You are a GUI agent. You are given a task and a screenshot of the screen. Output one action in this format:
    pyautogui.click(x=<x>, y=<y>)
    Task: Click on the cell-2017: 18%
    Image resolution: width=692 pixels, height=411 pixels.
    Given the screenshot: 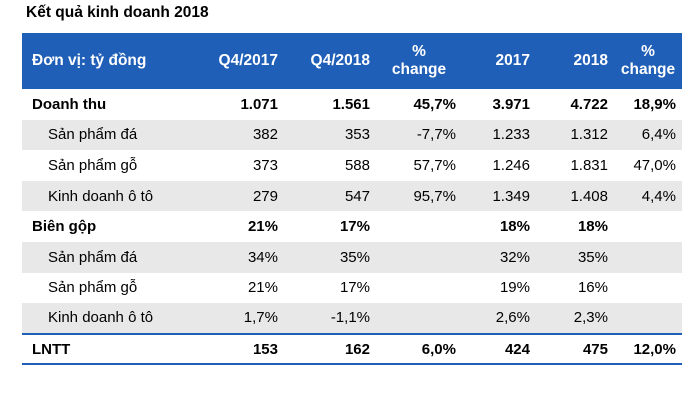 What is the action you would take?
    pyautogui.click(x=514, y=227)
    